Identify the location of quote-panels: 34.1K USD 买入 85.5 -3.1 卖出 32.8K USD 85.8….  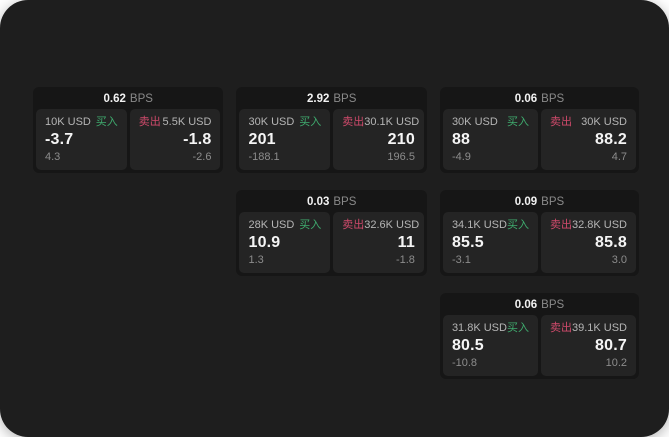
(539, 242).